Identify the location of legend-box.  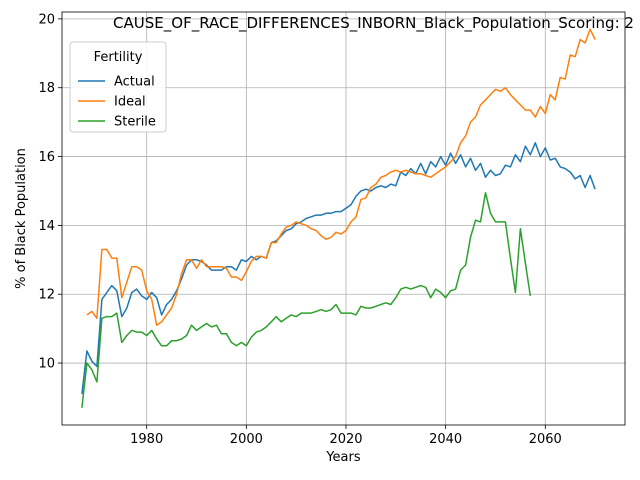
(118, 87).